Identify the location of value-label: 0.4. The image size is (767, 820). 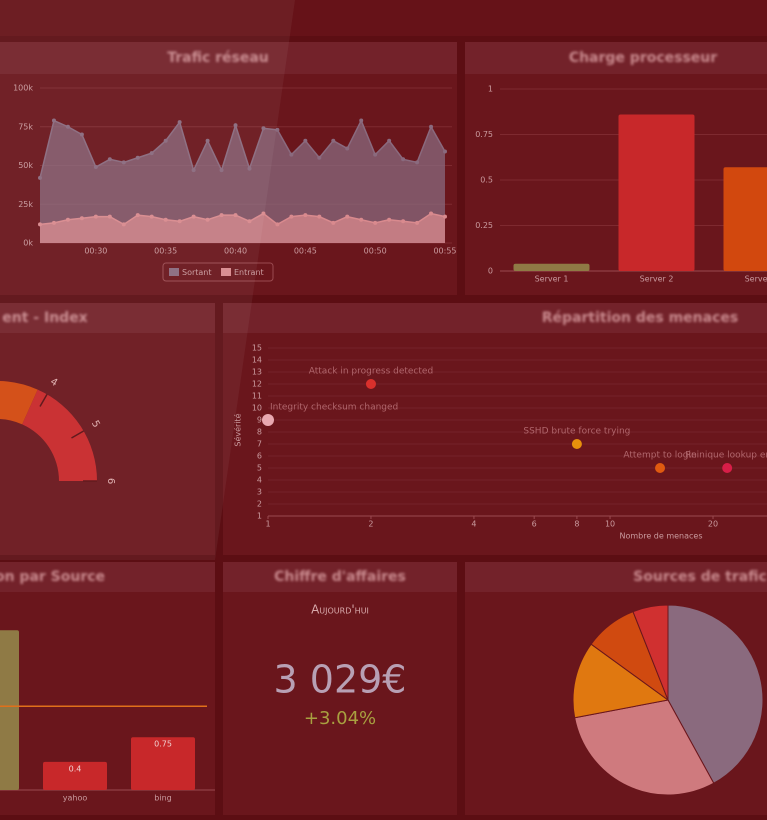
(75, 768).